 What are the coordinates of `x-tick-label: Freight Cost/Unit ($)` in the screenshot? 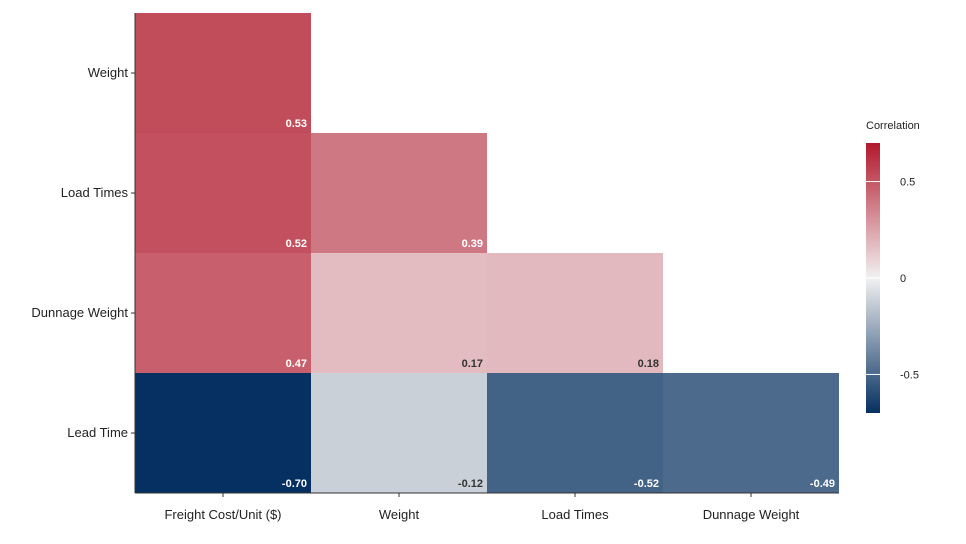 It's located at (222, 514).